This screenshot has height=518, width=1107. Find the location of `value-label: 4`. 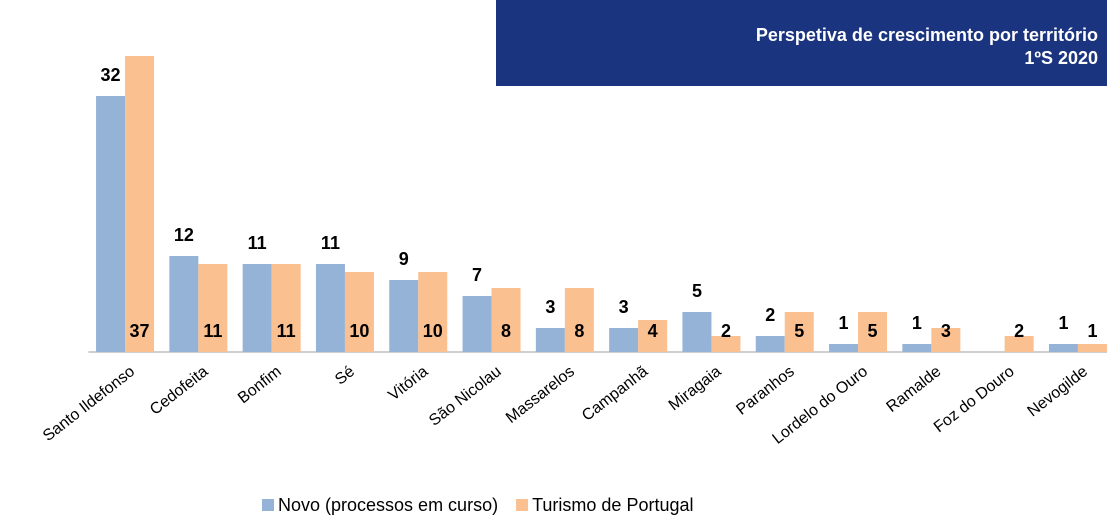

value-label: 4 is located at coordinates (653, 331).